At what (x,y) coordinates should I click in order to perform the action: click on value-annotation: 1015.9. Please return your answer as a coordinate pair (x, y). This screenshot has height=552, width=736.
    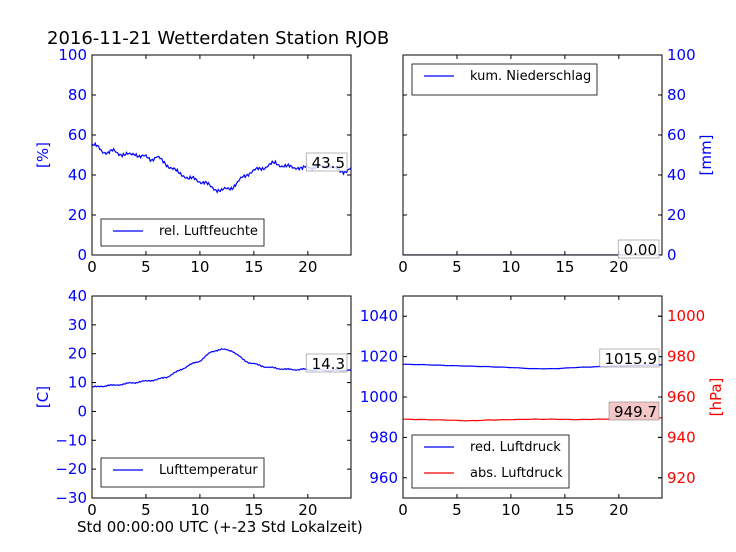
    Looking at the image, I should click on (631, 359).